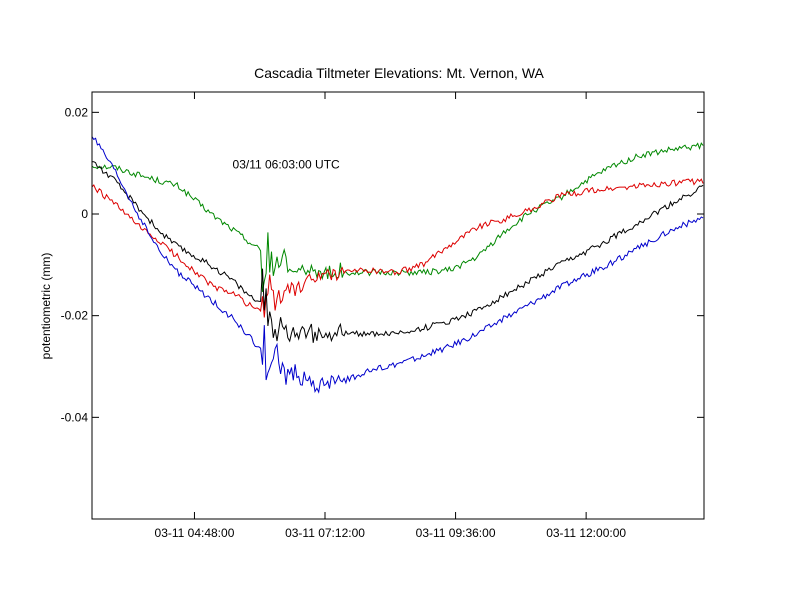 The width and height of the screenshot is (792, 612). What do you see at coordinates (77, 112) in the screenshot?
I see `y-tick-label: 0.02` at bounding box center [77, 112].